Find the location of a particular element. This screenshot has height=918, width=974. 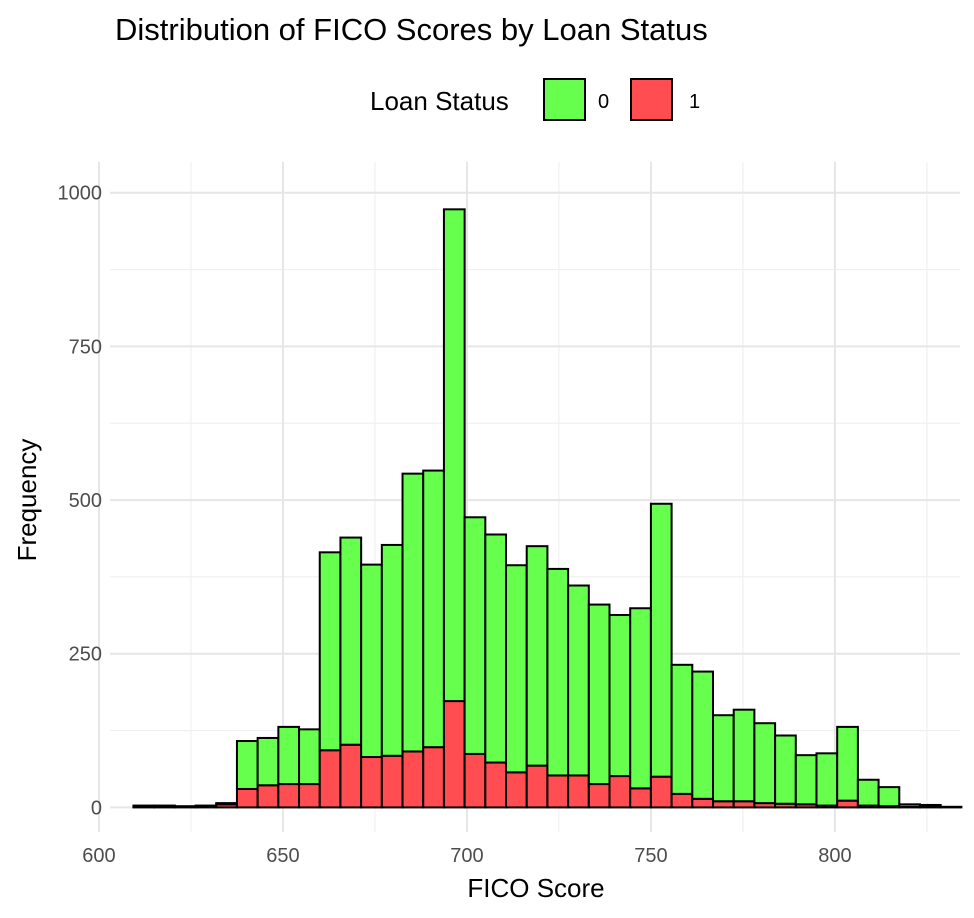

legend: Loan Status 0 1 is located at coordinates (535, 99).